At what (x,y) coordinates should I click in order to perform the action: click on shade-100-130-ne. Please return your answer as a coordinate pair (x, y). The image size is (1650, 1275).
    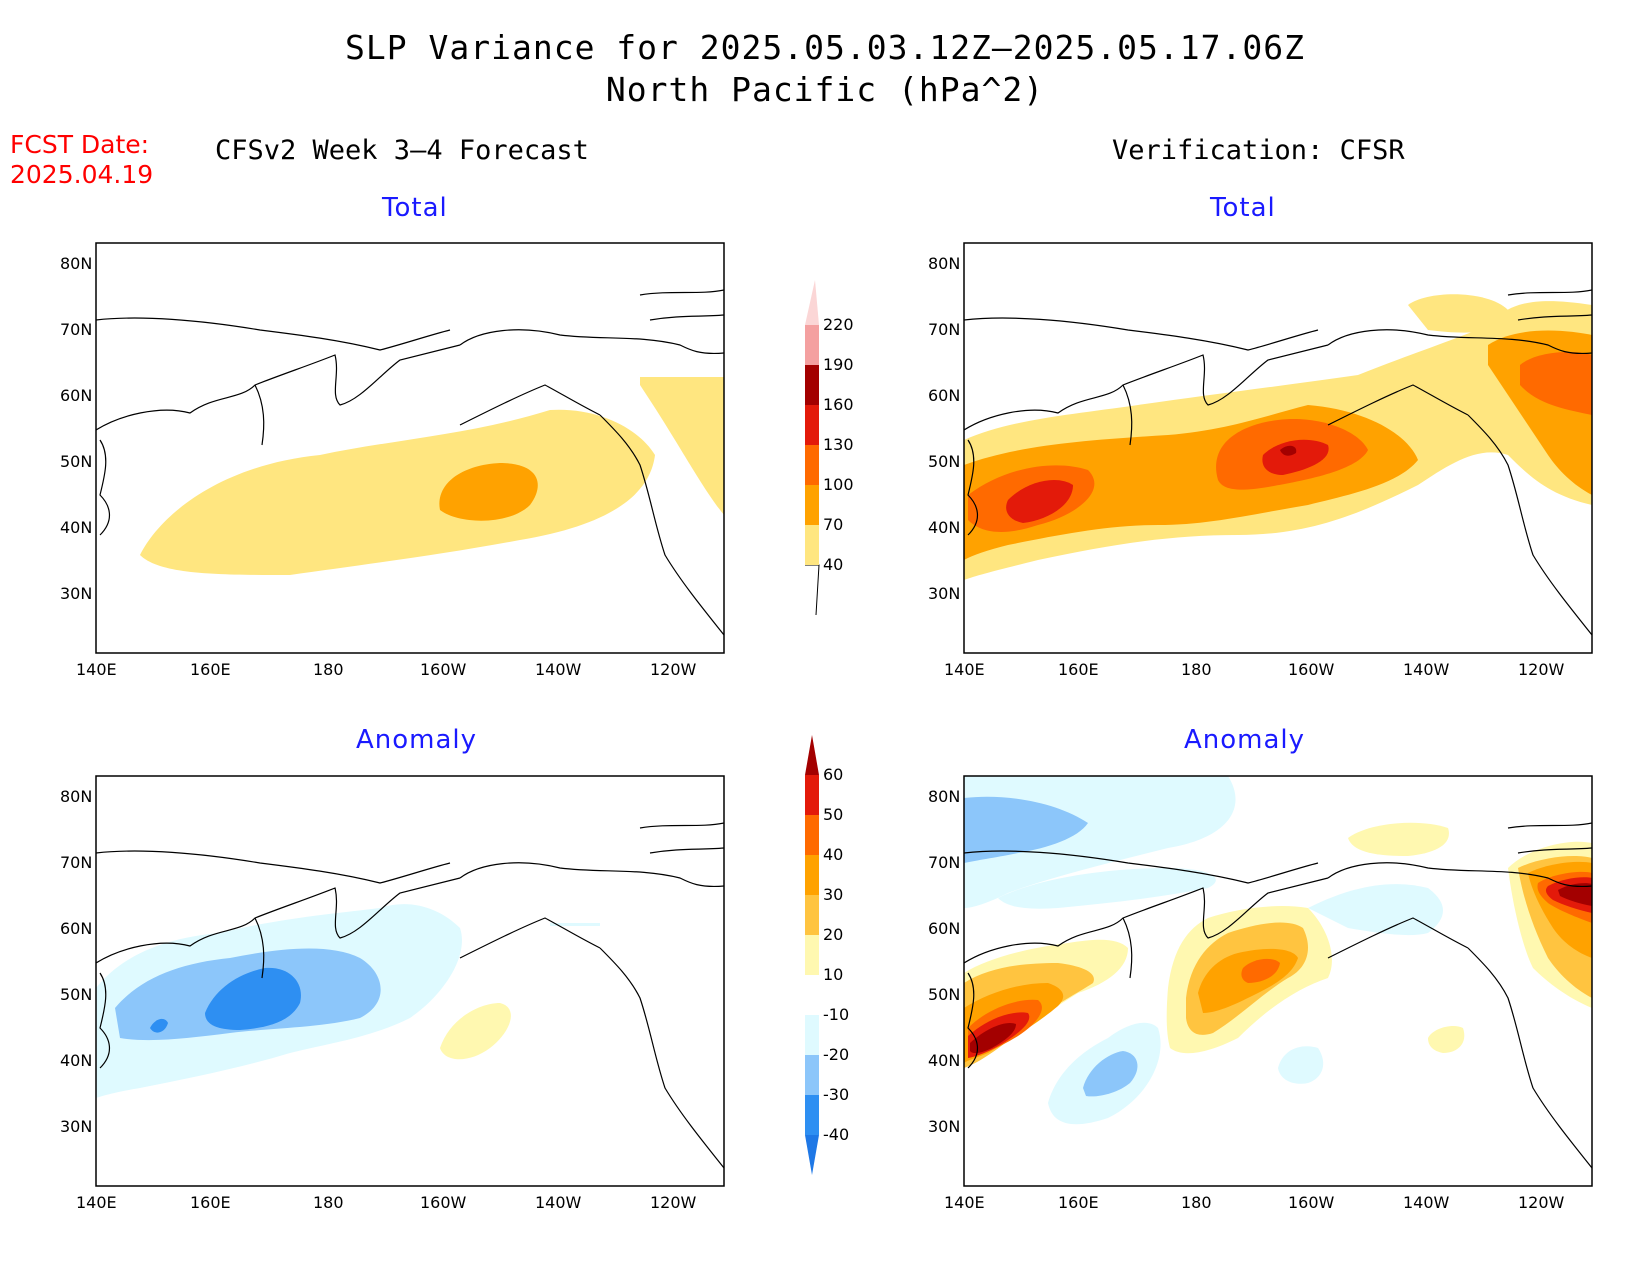
    Looking at the image, I should click on (1556, 383).